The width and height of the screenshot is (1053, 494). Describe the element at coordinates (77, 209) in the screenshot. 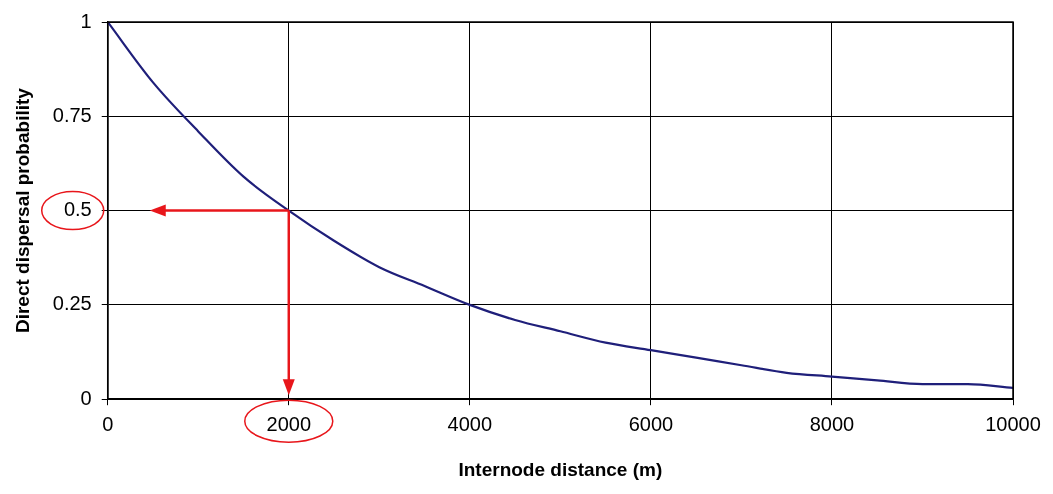

I see `y-tick-label: 0.5` at that location.